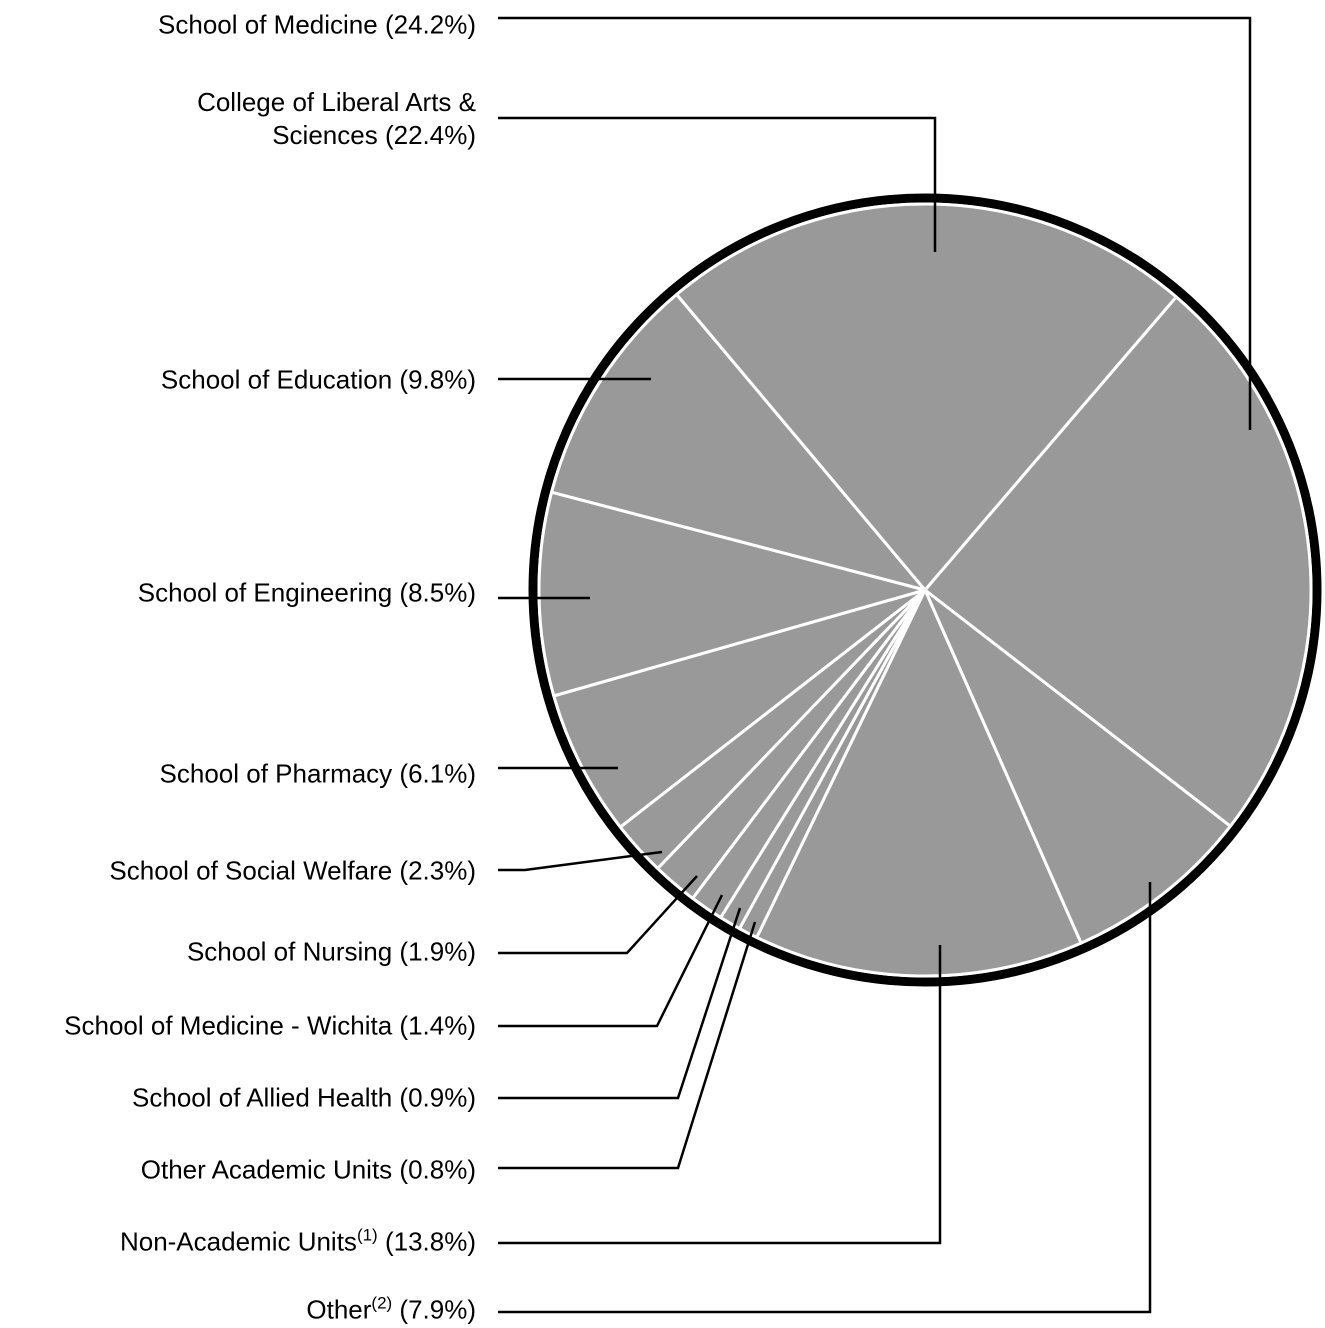 The height and width of the screenshot is (1328, 1325). I want to click on value-label: (24.2%), so click(430, 24).